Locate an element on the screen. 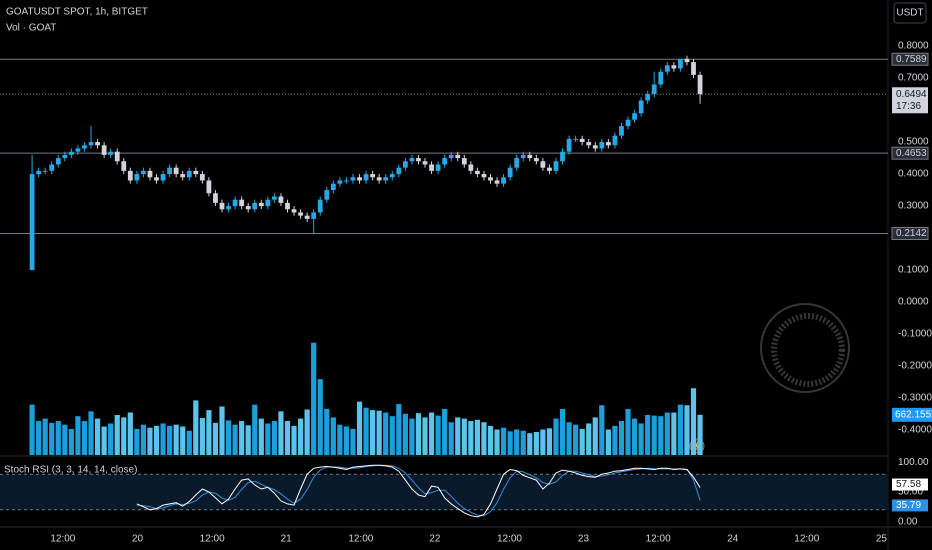  y-tick-label: 0.8000 is located at coordinates (913, 46).